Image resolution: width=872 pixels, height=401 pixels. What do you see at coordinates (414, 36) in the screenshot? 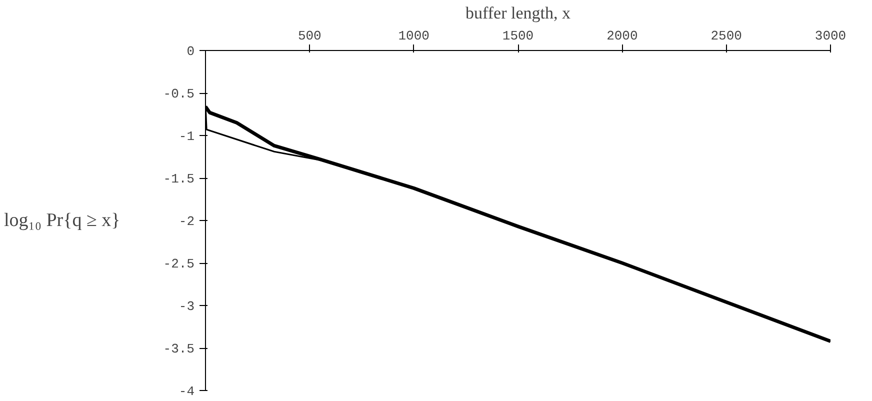
I see `x-tick-label: 1000` at bounding box center [414, 36].